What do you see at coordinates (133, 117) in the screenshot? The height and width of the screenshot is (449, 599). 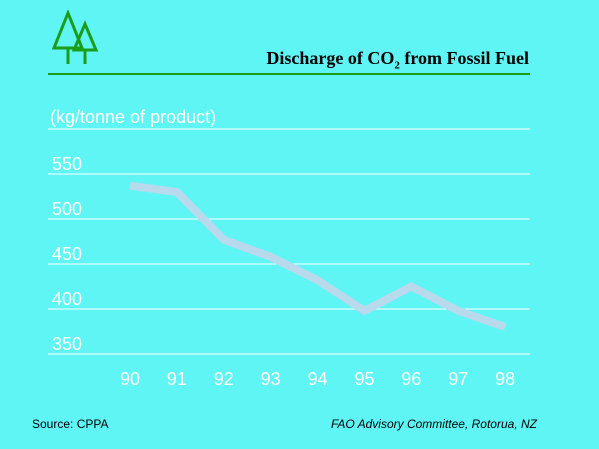 I see `y-axis-label: (kg/tonne of product)` at bounding box center [133, 117].